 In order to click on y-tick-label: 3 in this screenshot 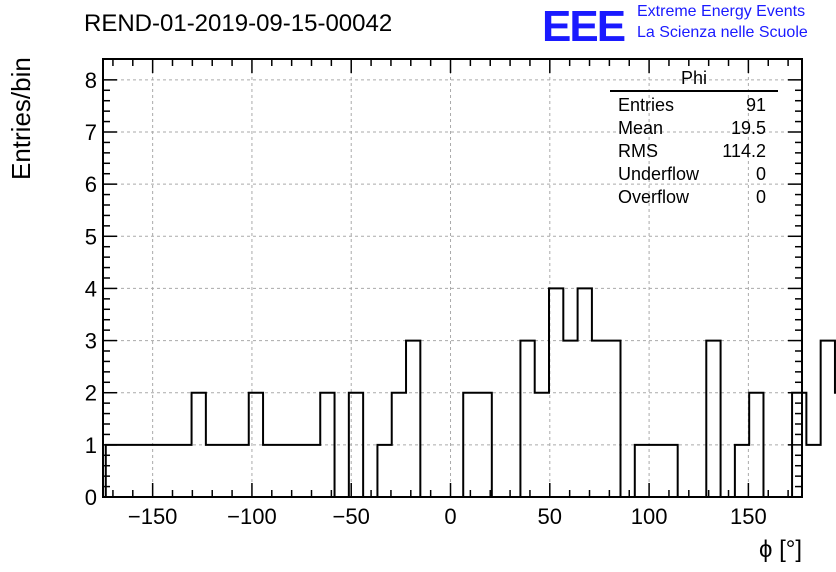, I will do `click(91, 341)`.